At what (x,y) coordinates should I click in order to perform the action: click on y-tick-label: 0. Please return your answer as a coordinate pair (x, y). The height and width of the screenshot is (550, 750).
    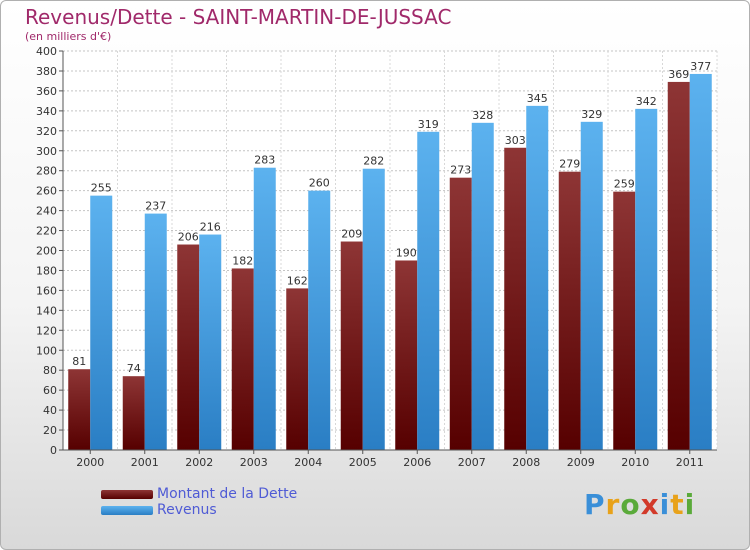
    Looking at the image, I should click on (53, 450).